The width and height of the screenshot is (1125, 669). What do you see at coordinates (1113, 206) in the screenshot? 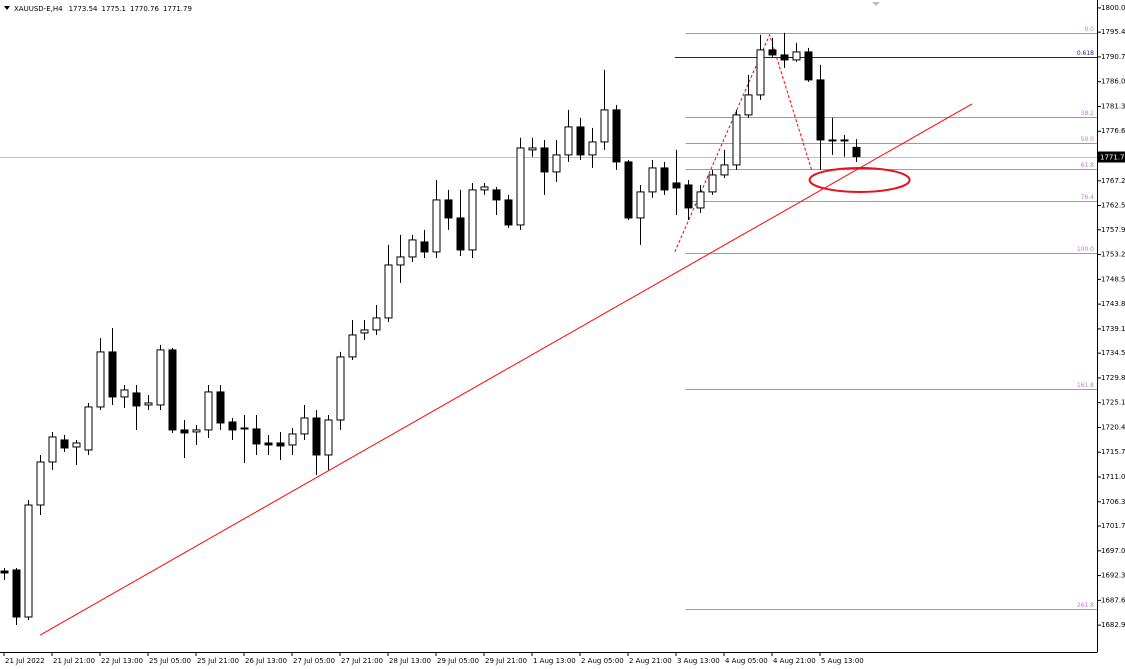
I see `y-tick-label: 1762.50` at bounding box center [1113, 206].